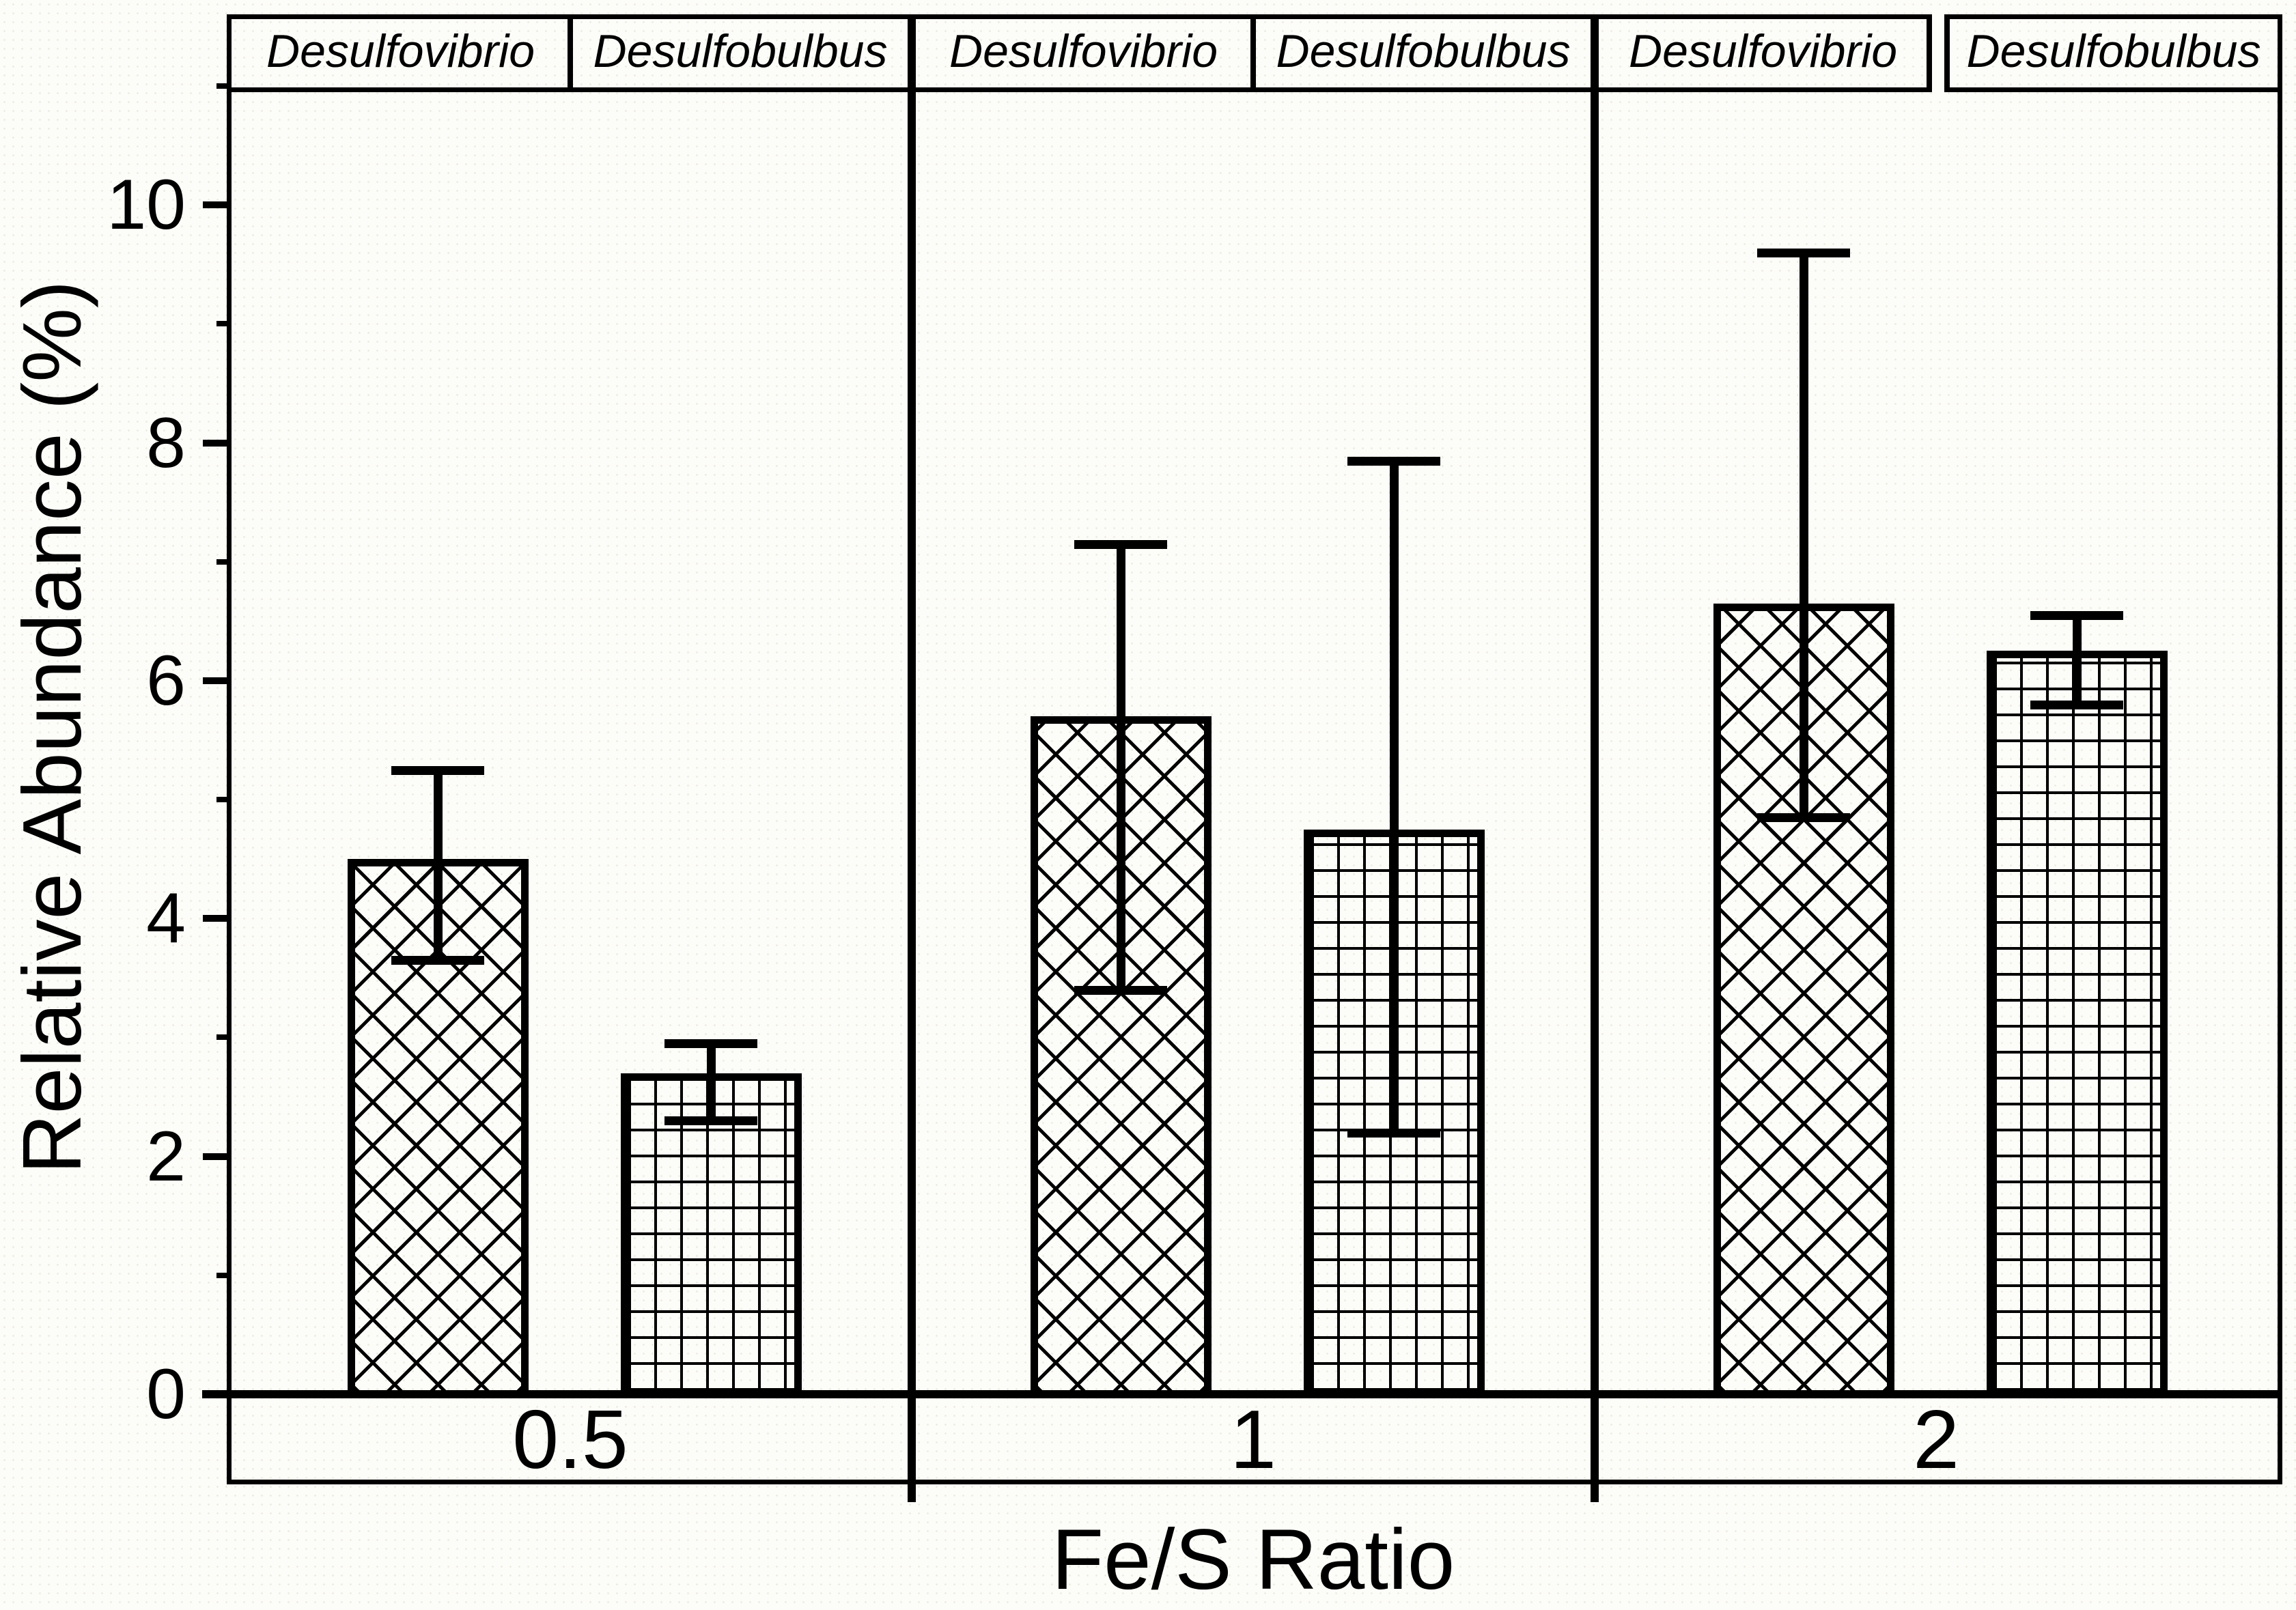 The image size is (2296, 1610). Describe the element at coordinates (166, 919) in the screenshot. I see `y-tick-label: 4` at that location.